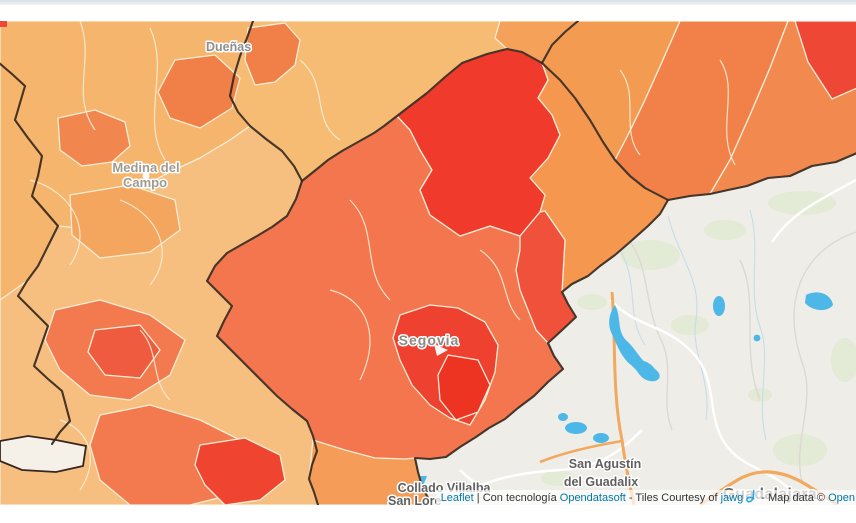  Describe the element at coordinates (145, 182) in the screenshot. I see `label-medina-line2: Campo` at that location.